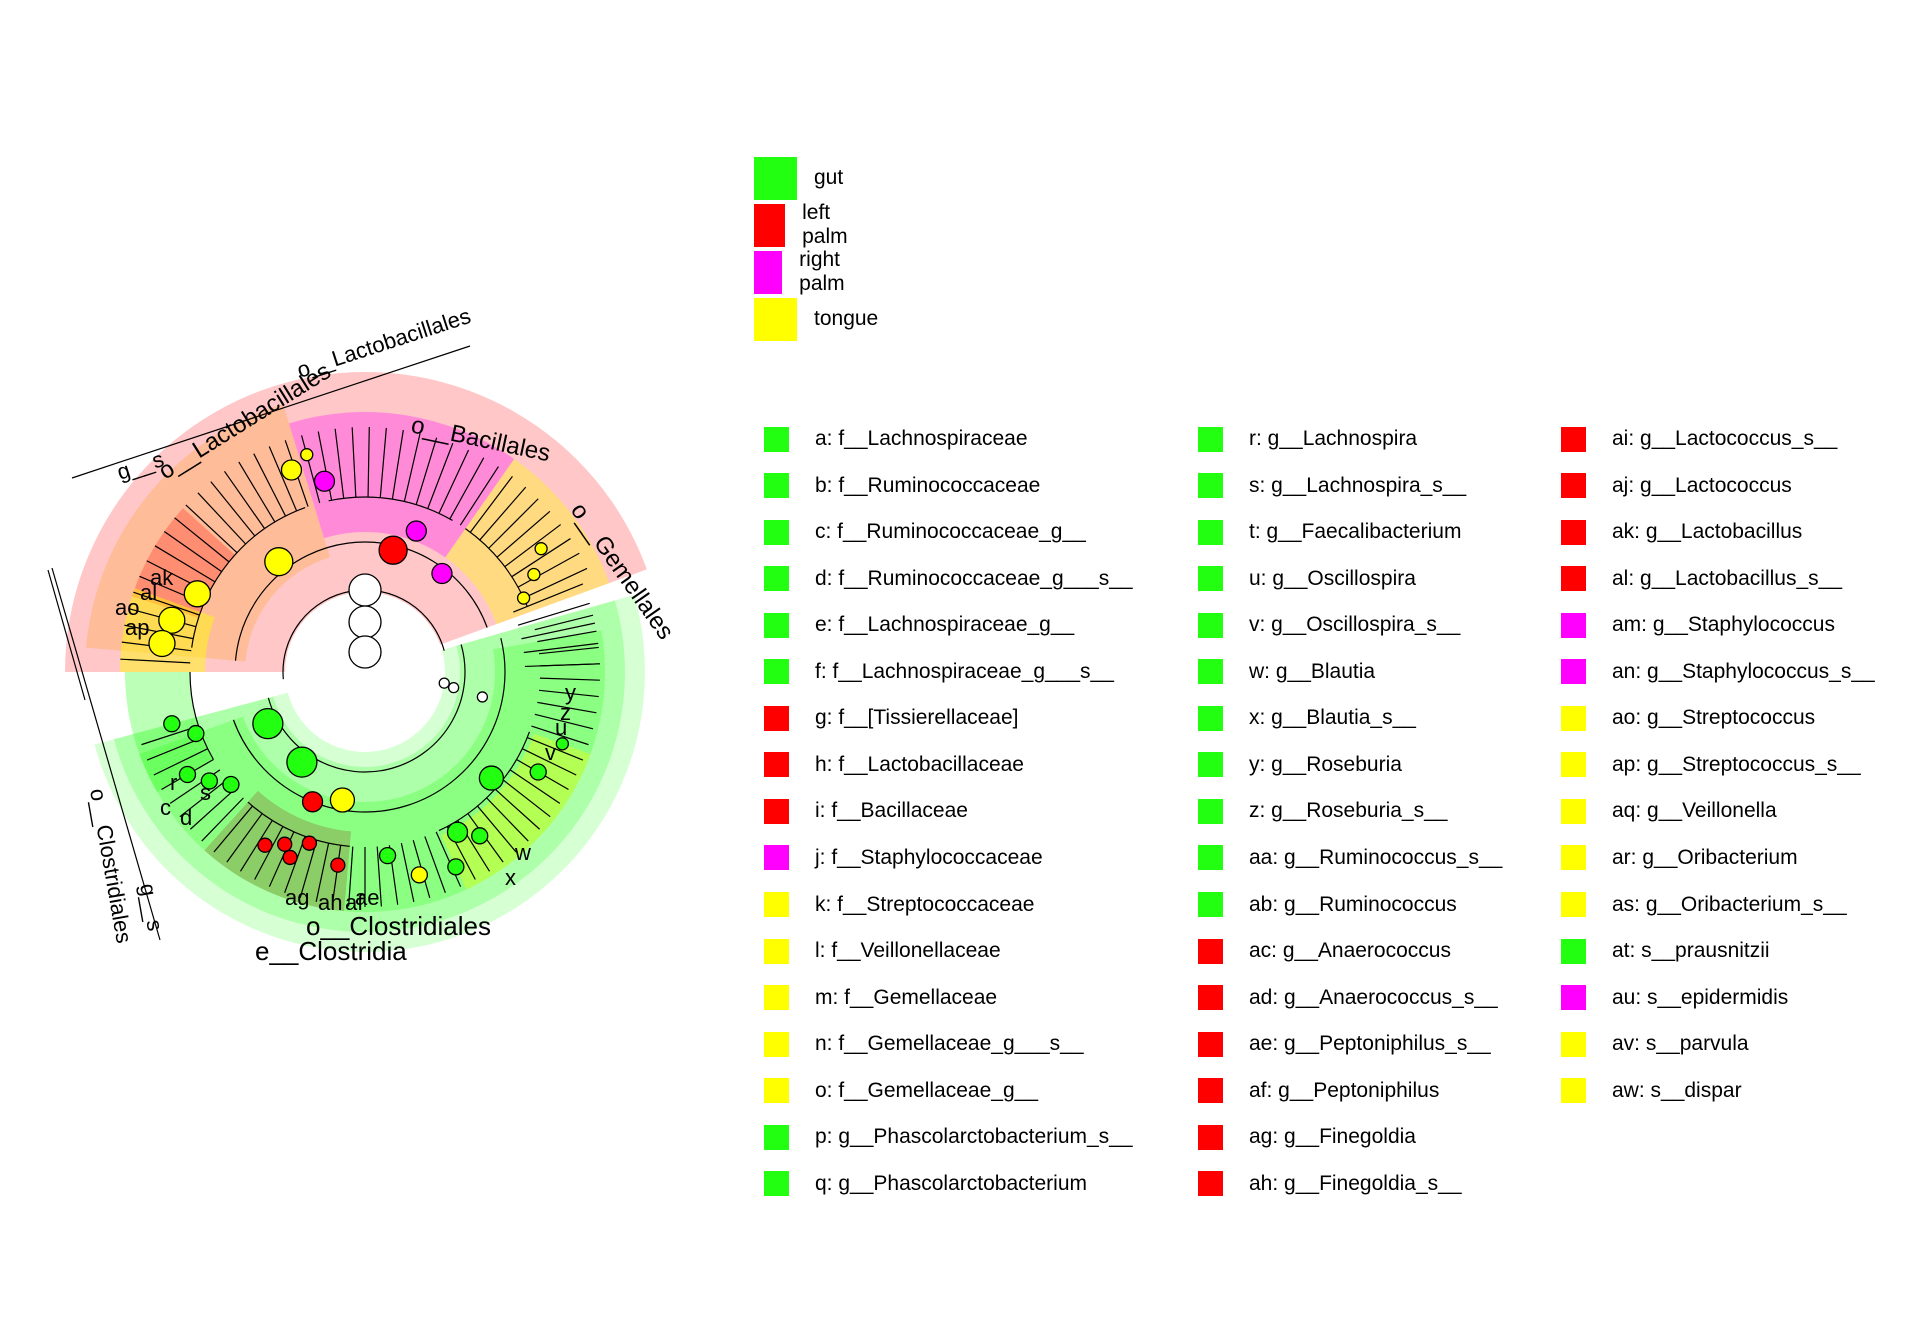 The image size is (1920, 1344). I want to click on taxa-key-item: c: f__Ruminococcaceae_g__, so click(925, 532).